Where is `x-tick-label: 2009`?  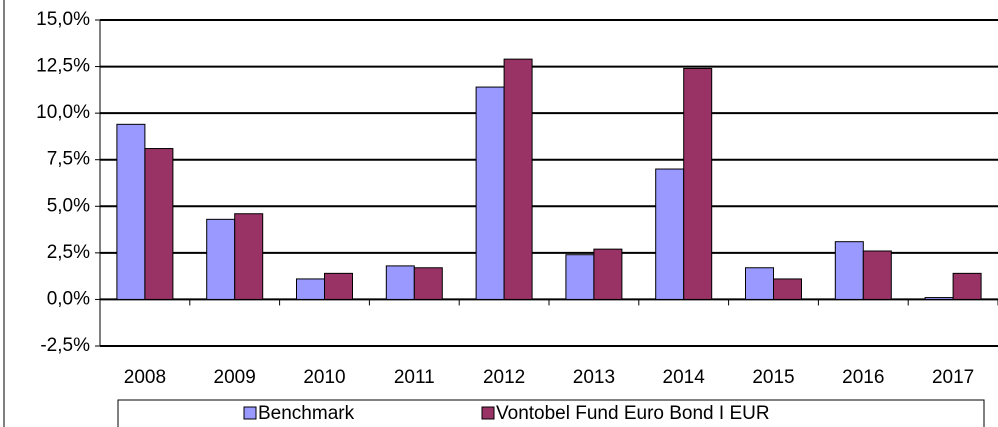
x-tick-label: 2009 is located at coordinates (235, 377).